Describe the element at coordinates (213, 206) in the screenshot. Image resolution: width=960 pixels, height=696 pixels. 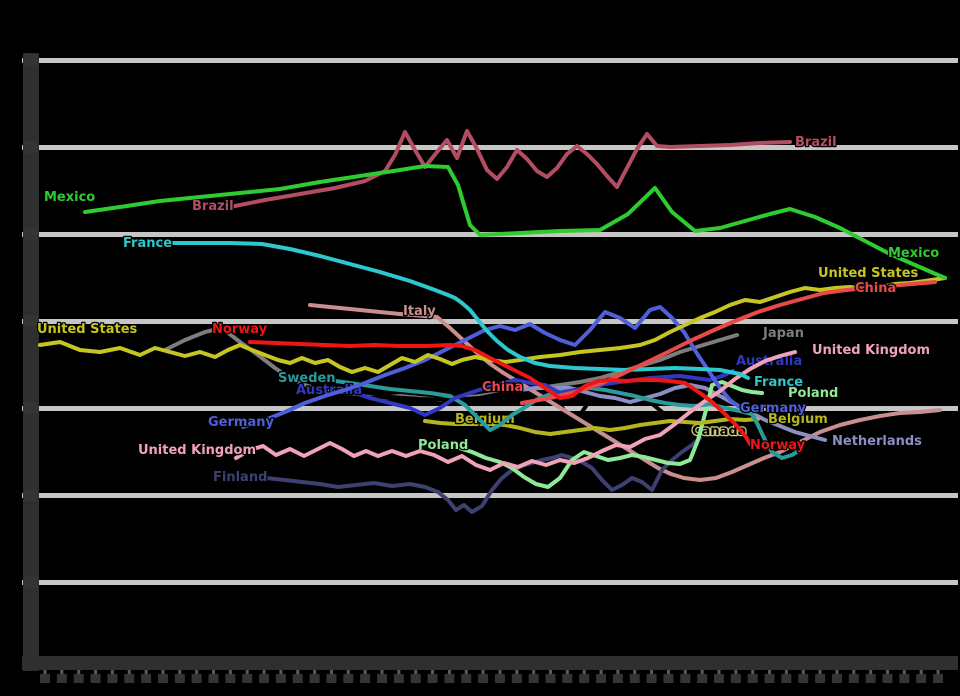
I see `label-brazil-0: Brazil` at that location.